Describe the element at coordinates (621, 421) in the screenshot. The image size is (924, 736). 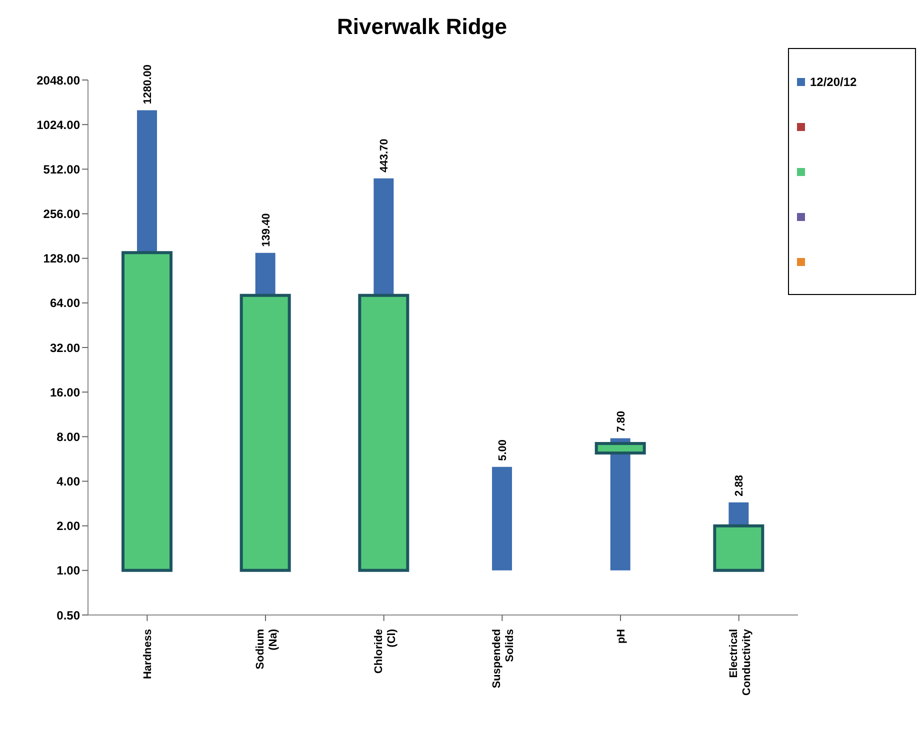
I see `data-label: 7.80` at that location.